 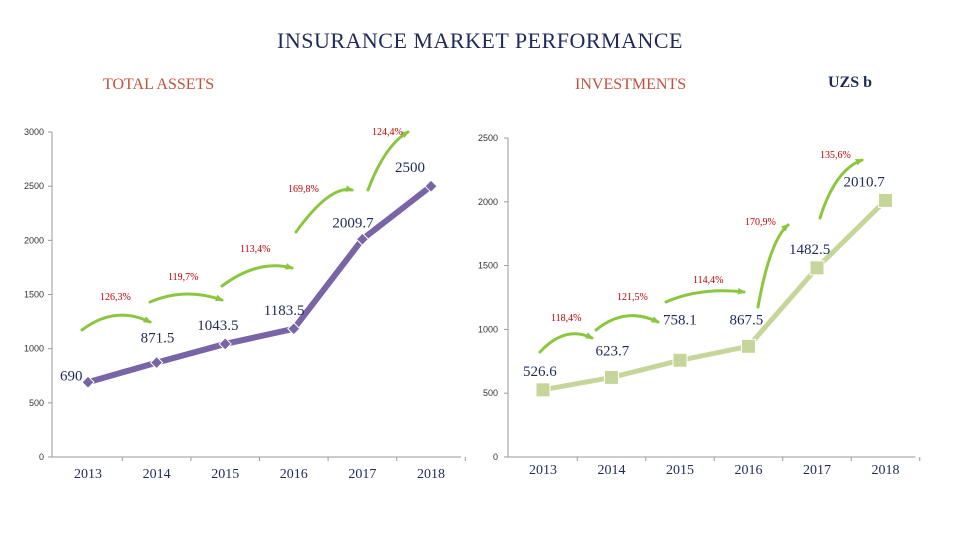 I want to click on investments-growth-label: 135,6%, so click(x=835, y=155).